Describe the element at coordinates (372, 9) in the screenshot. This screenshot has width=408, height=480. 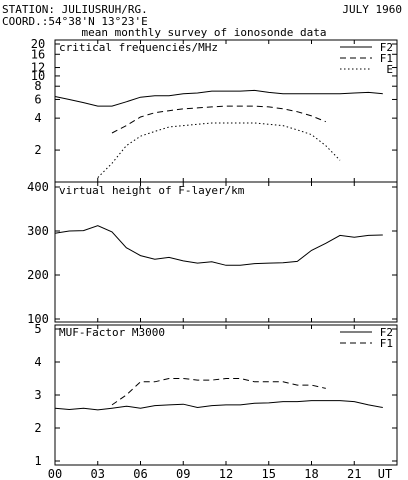
I see `date-label: JULY 1960` at that location.